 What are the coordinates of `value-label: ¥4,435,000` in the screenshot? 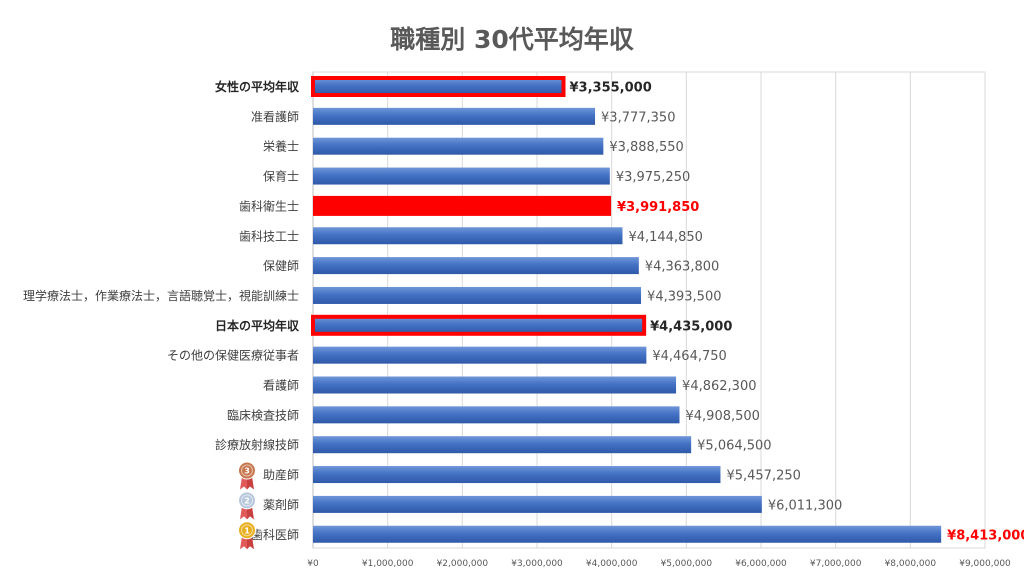 It's located at (691, 326).